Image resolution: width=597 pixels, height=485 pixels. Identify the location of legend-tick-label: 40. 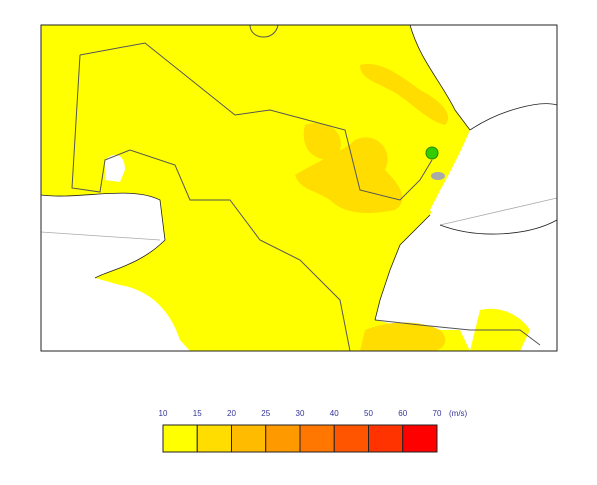
(334, 413).